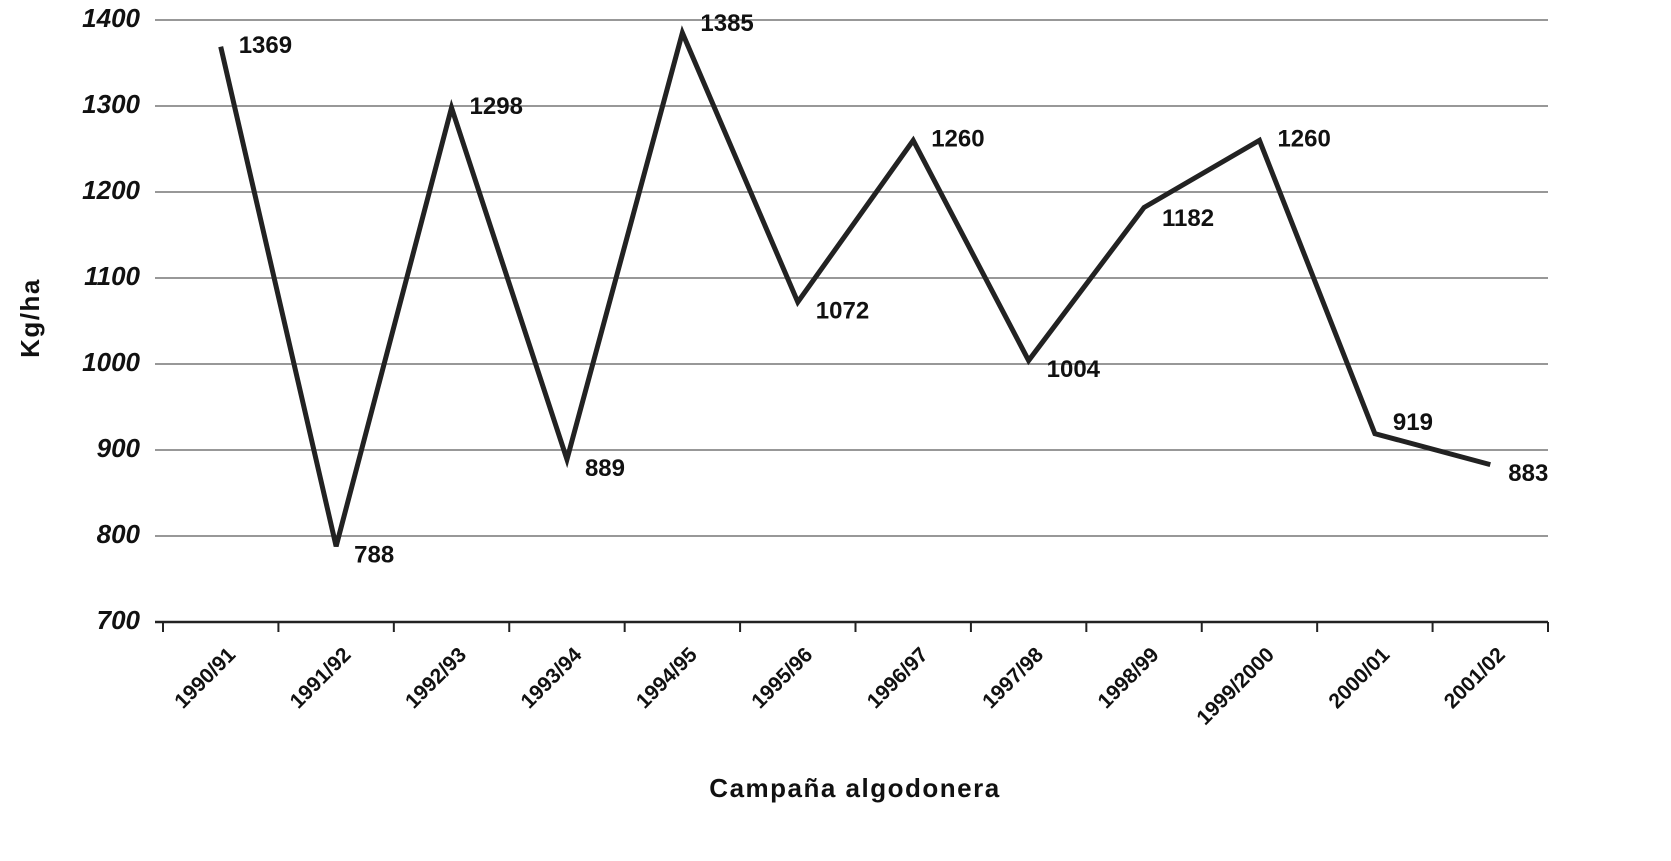 The height and width of the screenshot is (861, 1671). Describe the element at coordinates (205, 678) in the screenshot. I see `x-tick-label: 1990/91` at that location.